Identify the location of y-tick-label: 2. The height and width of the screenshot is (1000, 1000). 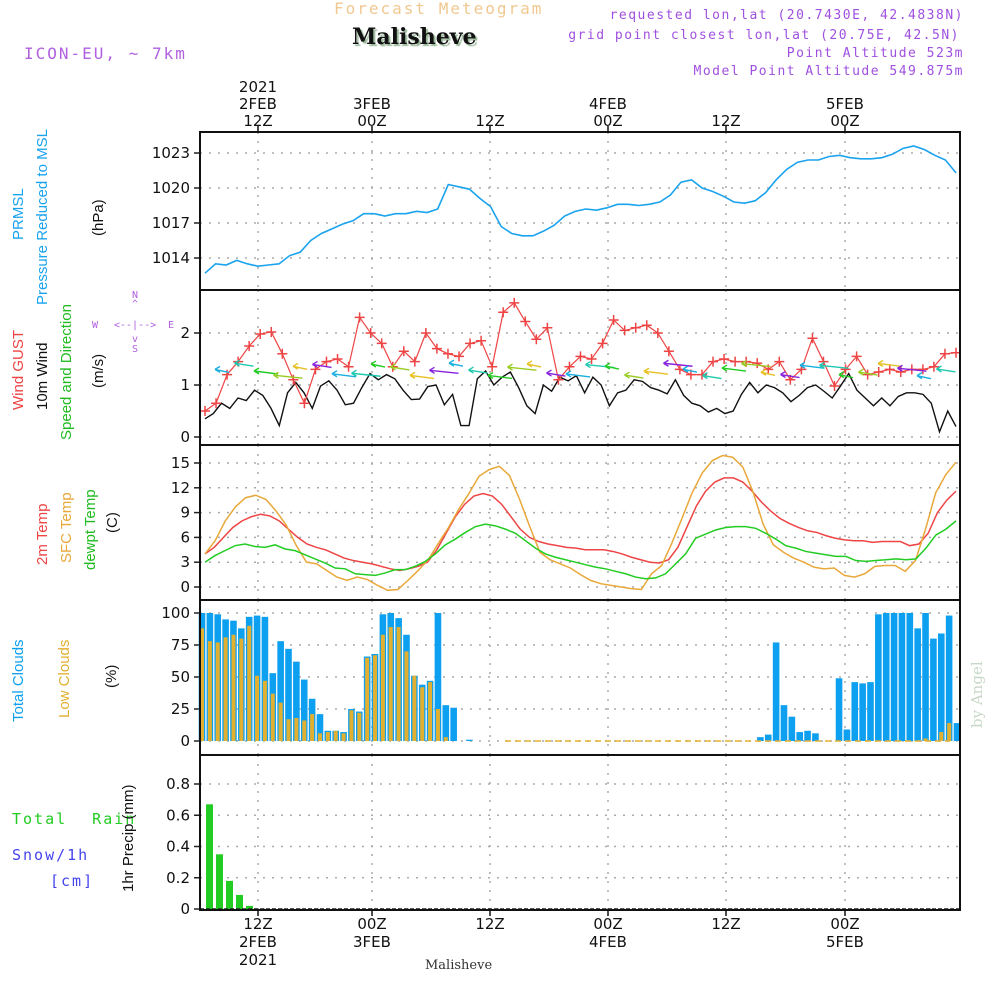
(185, 333).